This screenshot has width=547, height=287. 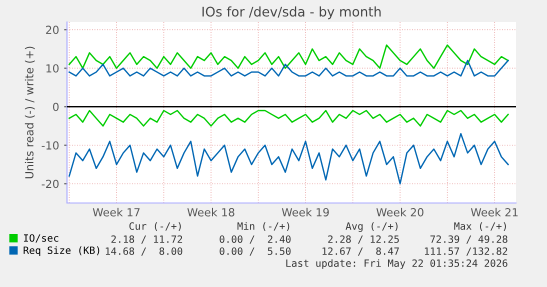 What do you see at coordinates (291, 13) in the screenshot?
I see `chart-title: IOs for /dev/sda - by month` at bounding box center [291, 13].